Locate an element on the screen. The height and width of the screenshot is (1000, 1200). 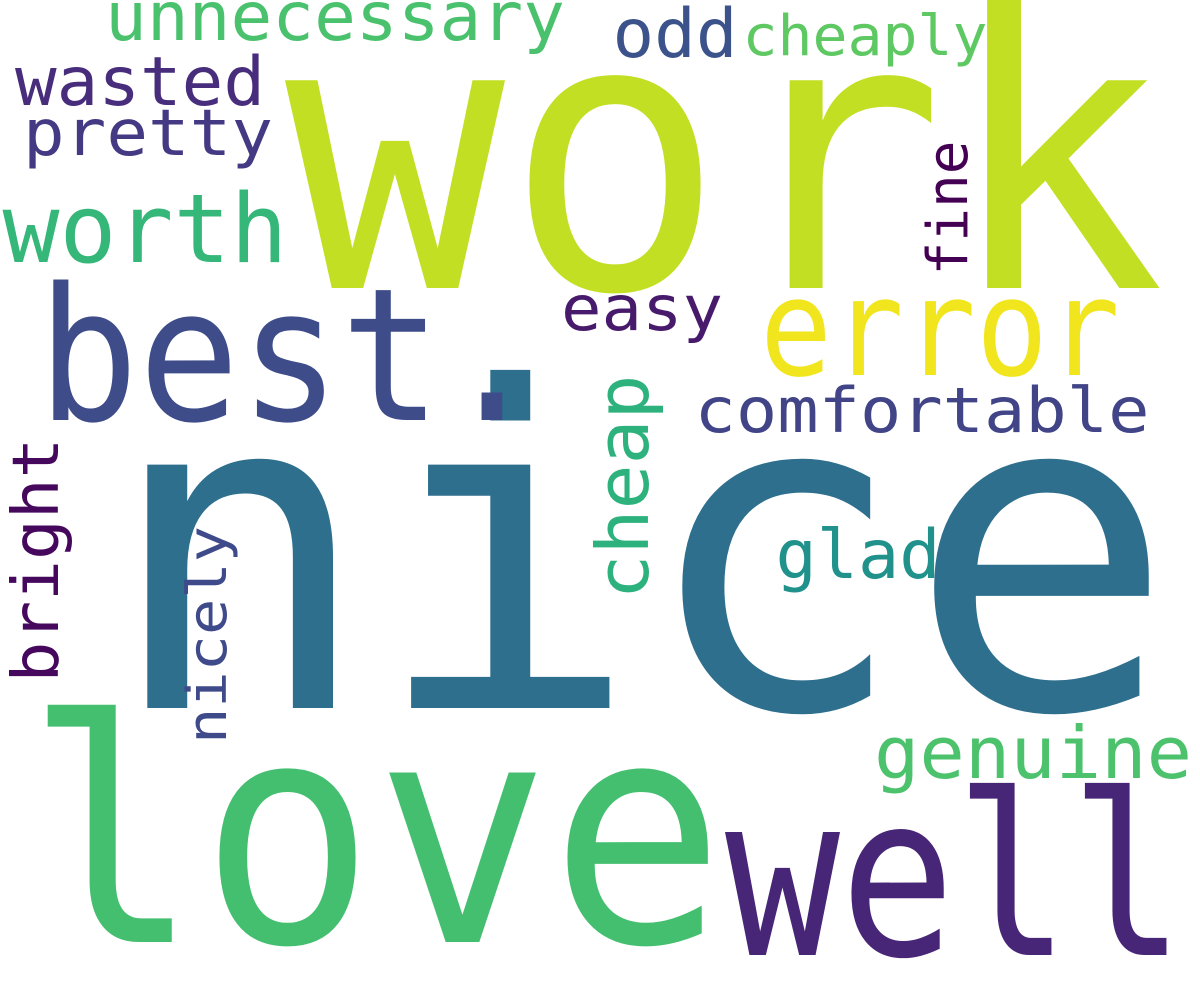
word-glad: glad is located at coordinates (858, 555).